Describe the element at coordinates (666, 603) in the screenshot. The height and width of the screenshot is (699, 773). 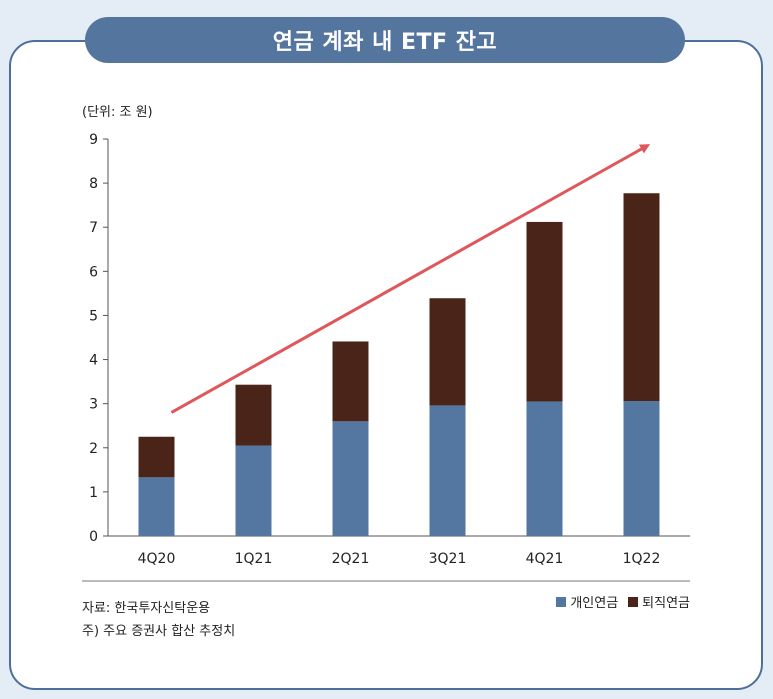
I see `legend-label-retirement: 퇴직연금` at that location.